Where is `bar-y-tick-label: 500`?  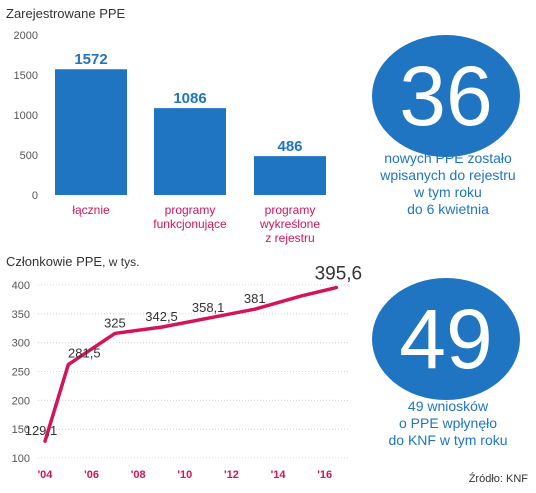
bar-y-tick-label: 500 is located at coordinates (29, 156).